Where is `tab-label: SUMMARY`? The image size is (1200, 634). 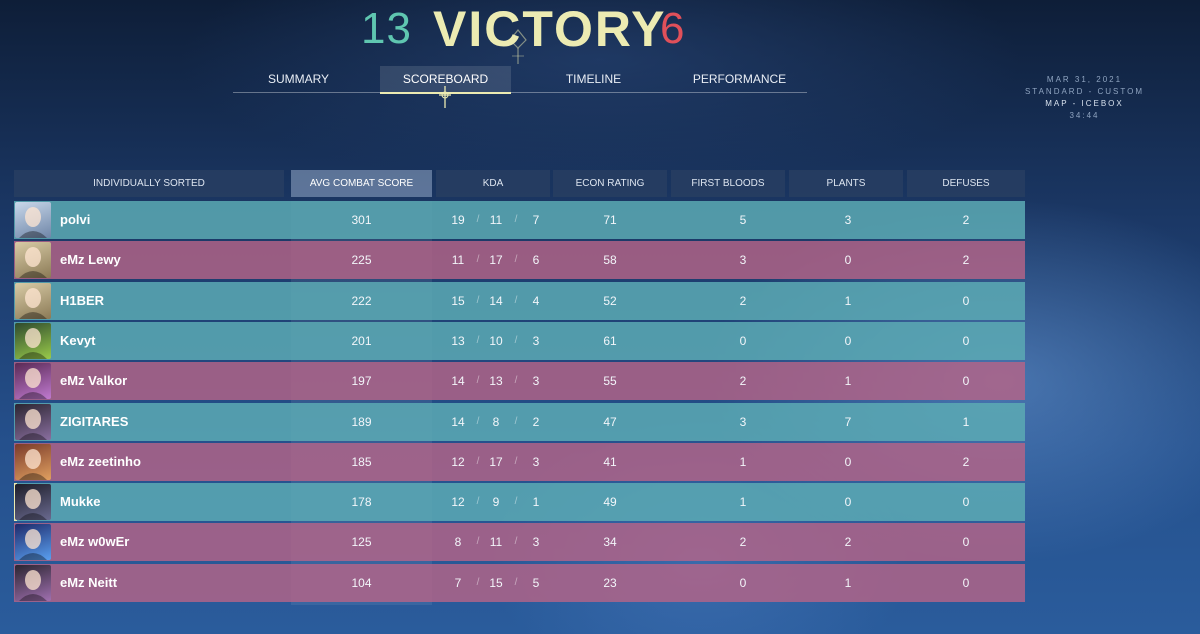 tab-label: SUMMARY is located at coordinates (298, 79).